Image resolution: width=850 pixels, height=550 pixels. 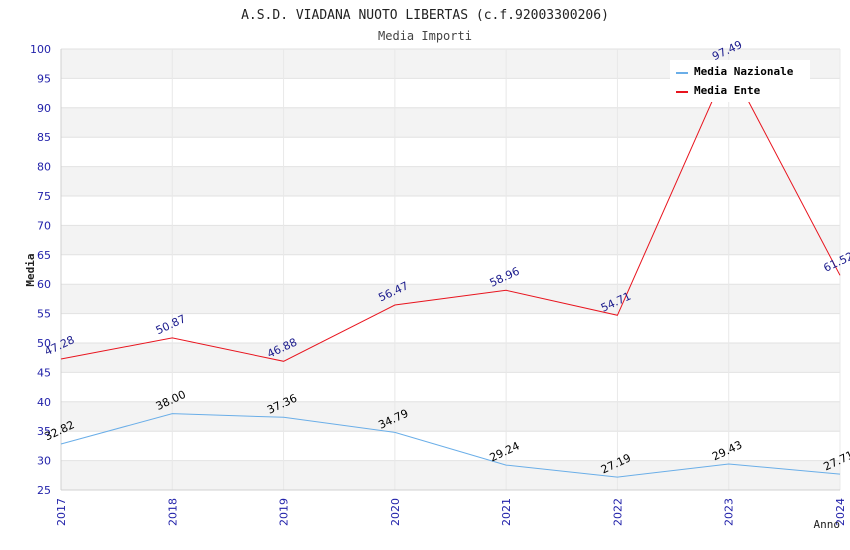 I want to click on x-tick-label: 2018, so click(x=172, y=512).